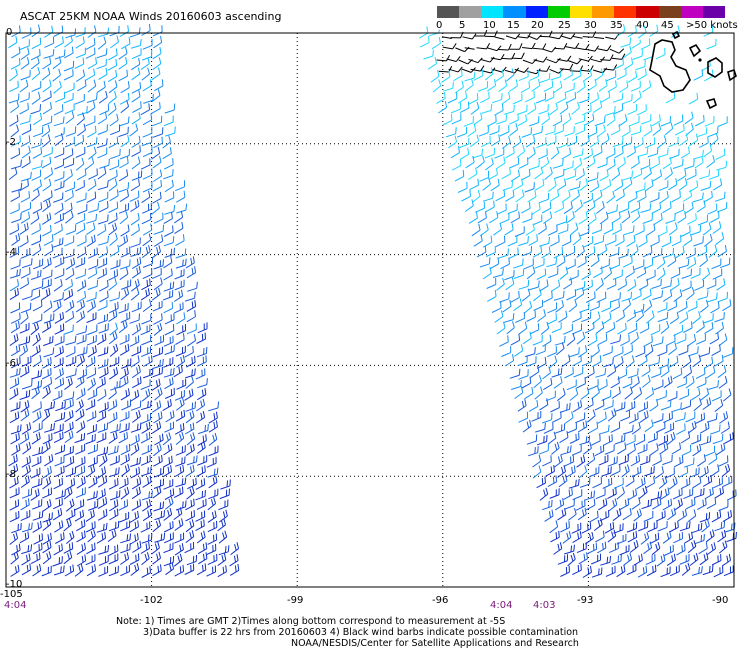 This screenshot has width=740, height=650. Describe the element at coordinates (715, 67) in the screenshot. I see `island-santa-cruz` at that location.